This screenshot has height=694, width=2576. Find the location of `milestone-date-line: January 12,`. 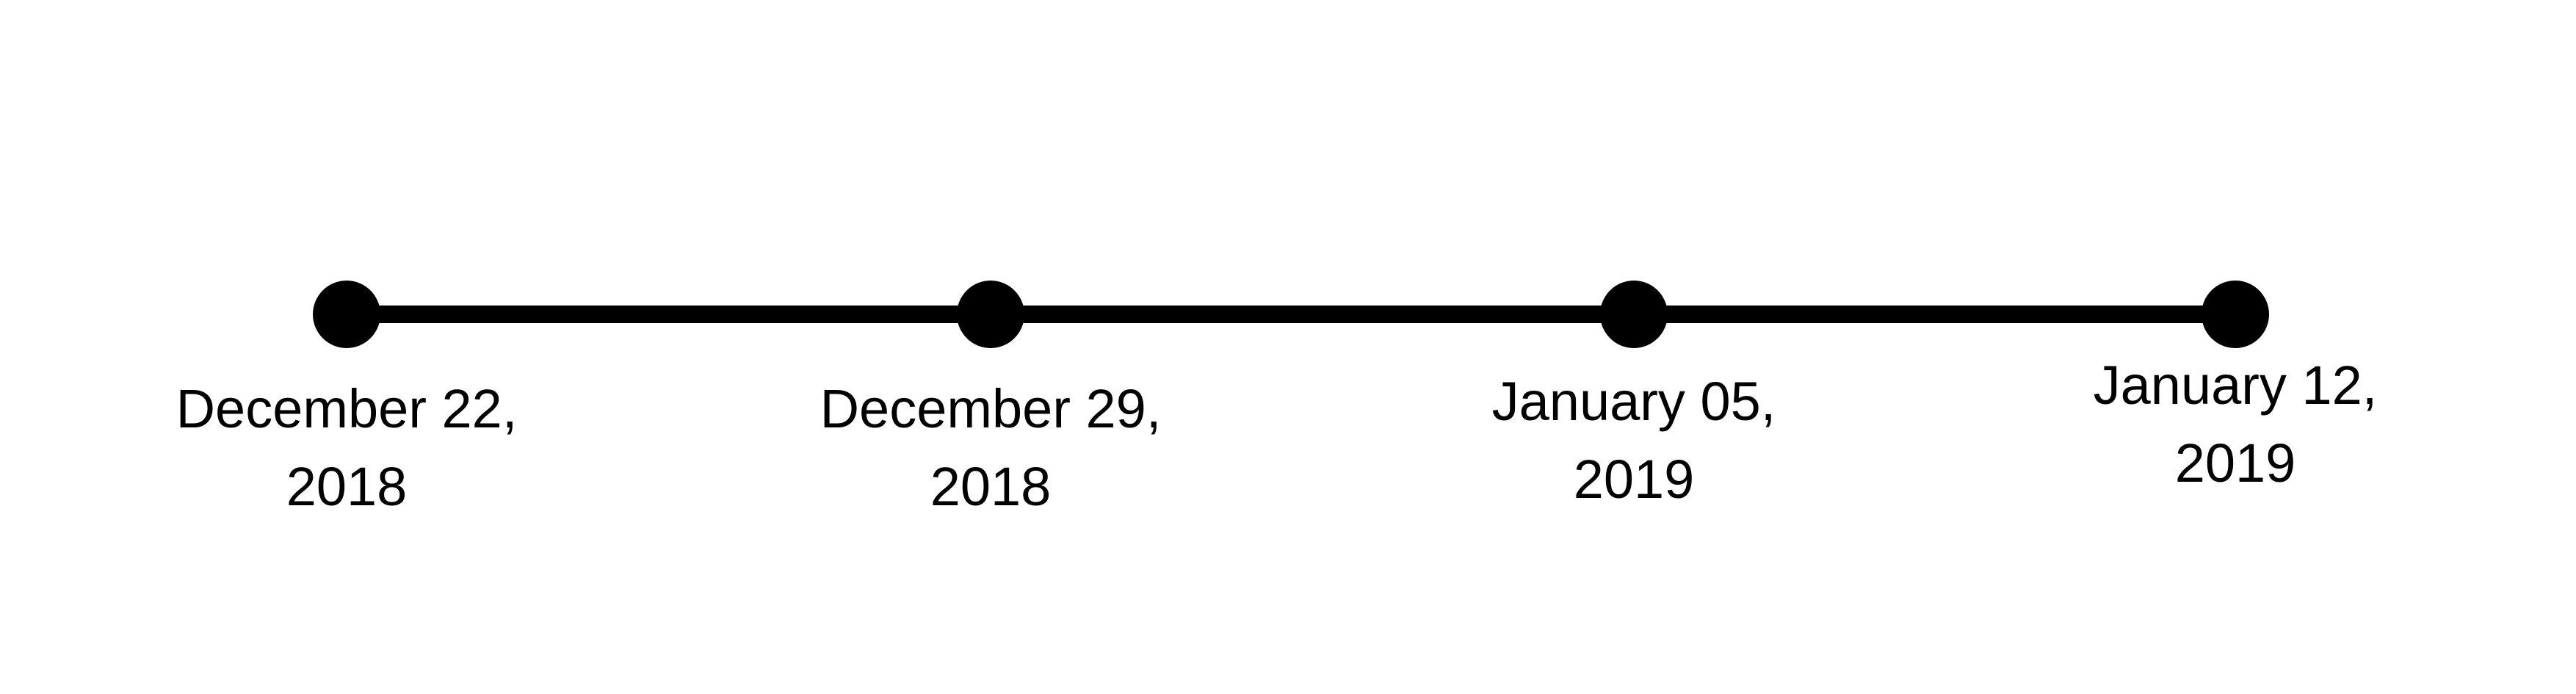

milestone-date-line: January 12, is located at coordinates (2235, 385).